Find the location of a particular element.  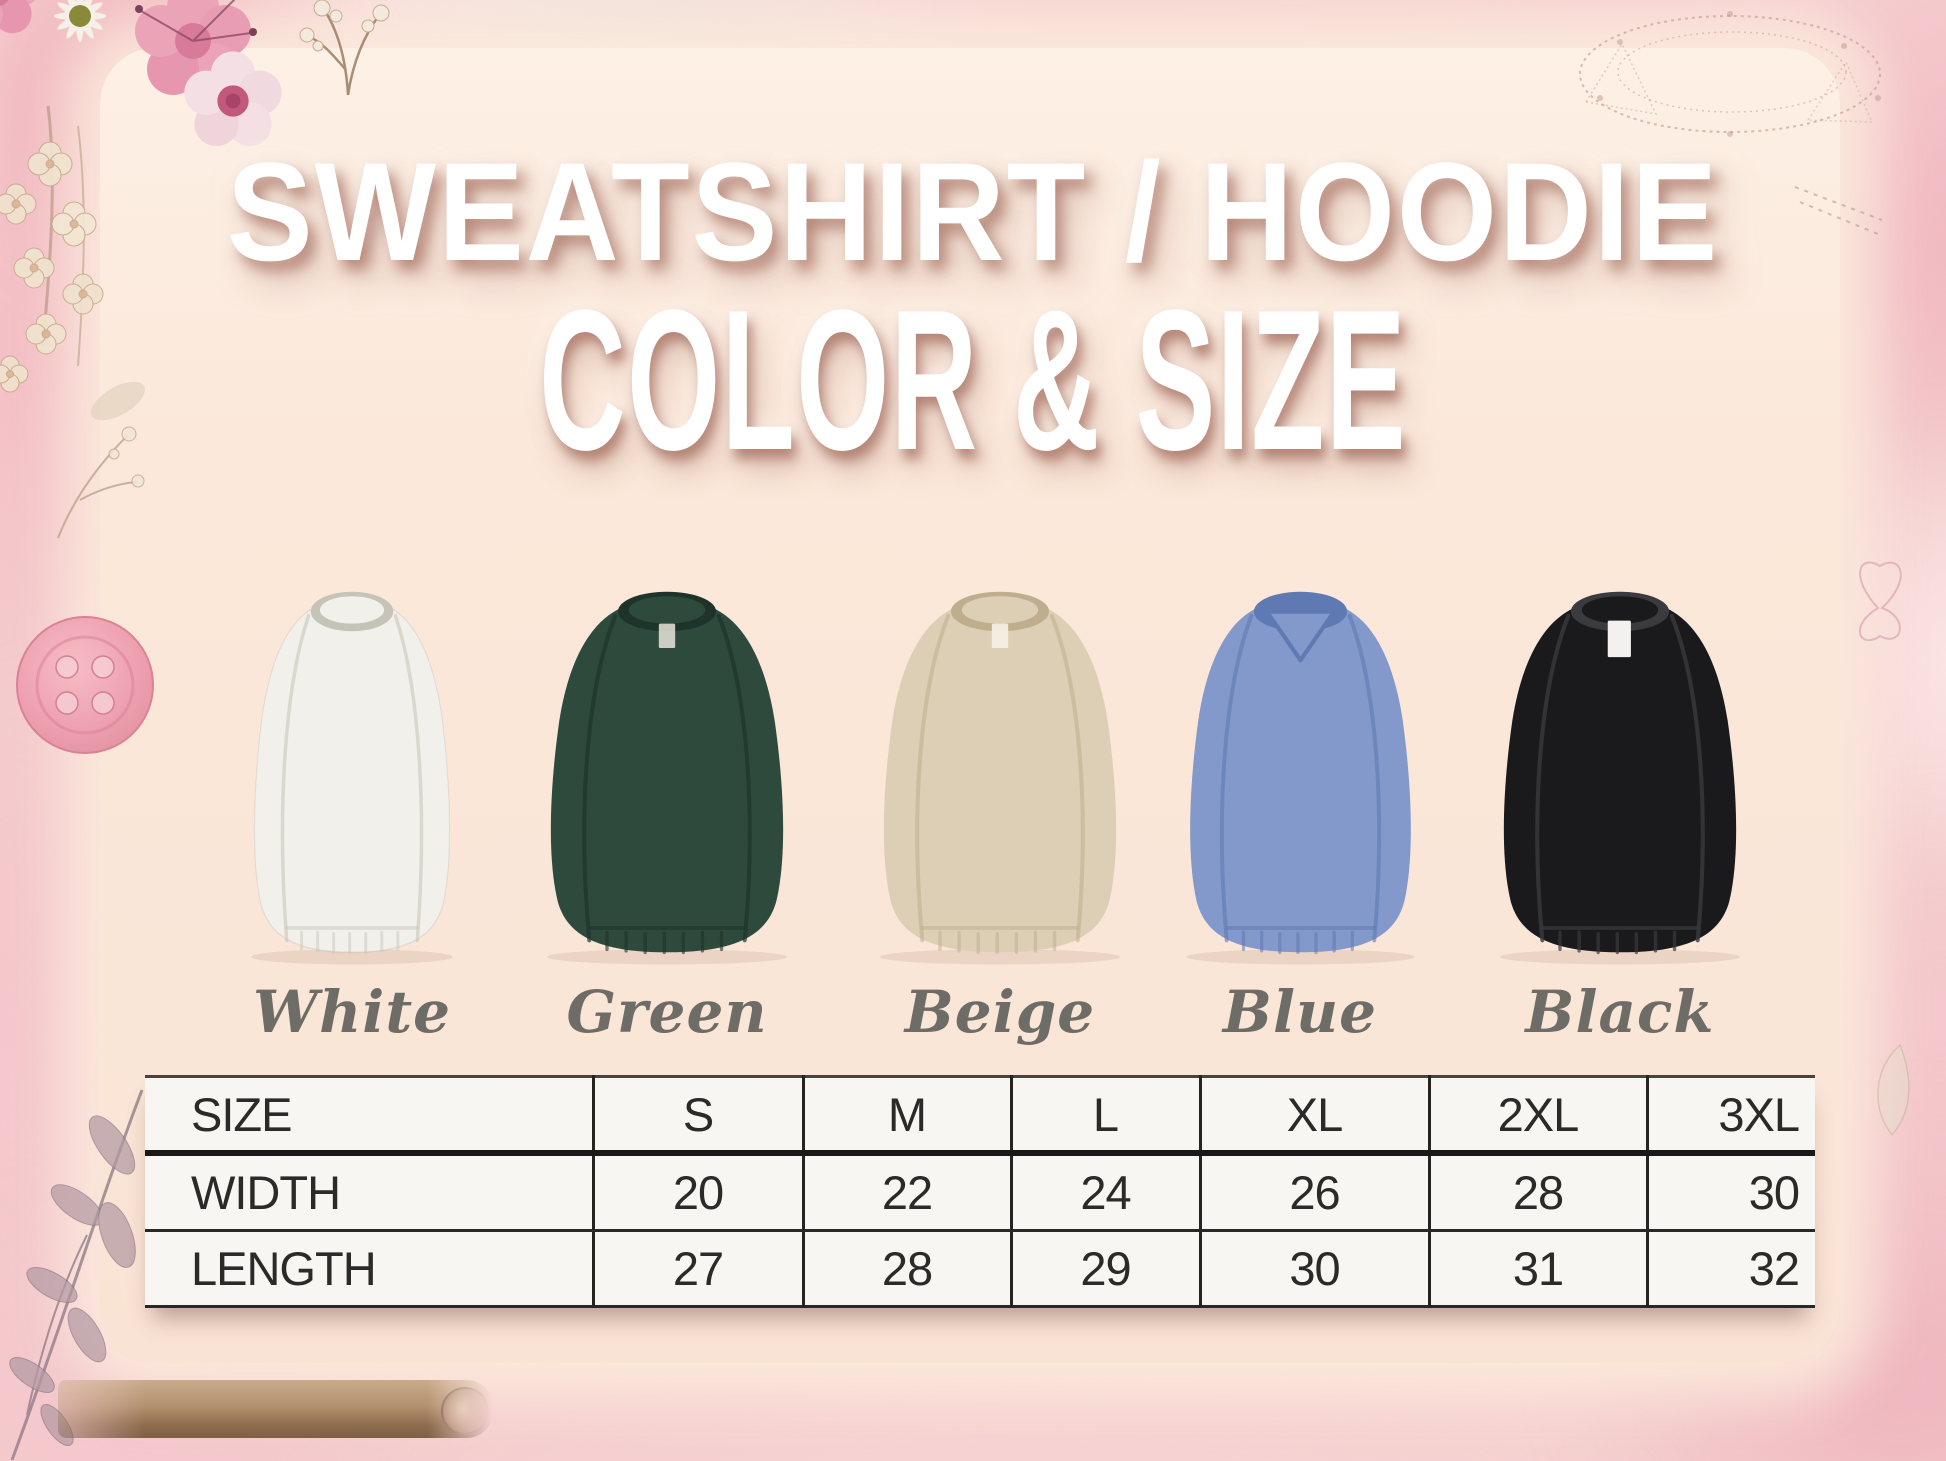

sweatshirt-black is located at coordinates (1620, 772).